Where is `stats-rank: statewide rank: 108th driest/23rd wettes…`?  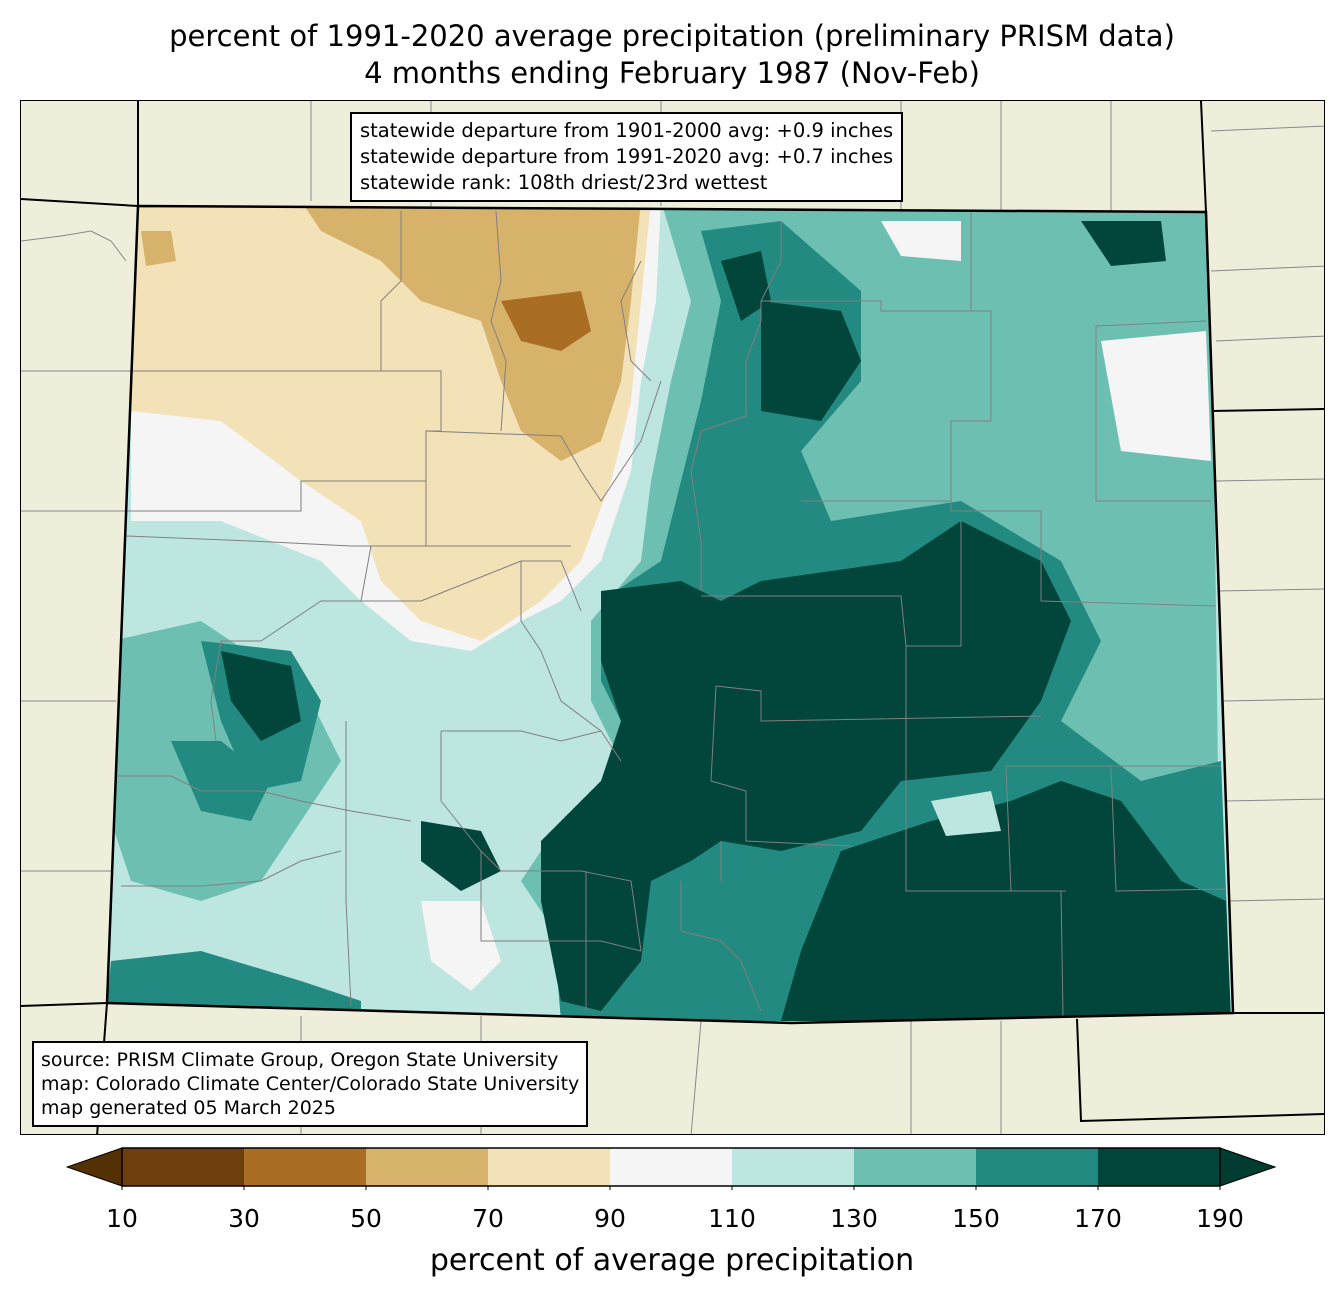 stats-rank: statewide rank: 108th driest/23rd wettes… is located at coordinates (564, 182).